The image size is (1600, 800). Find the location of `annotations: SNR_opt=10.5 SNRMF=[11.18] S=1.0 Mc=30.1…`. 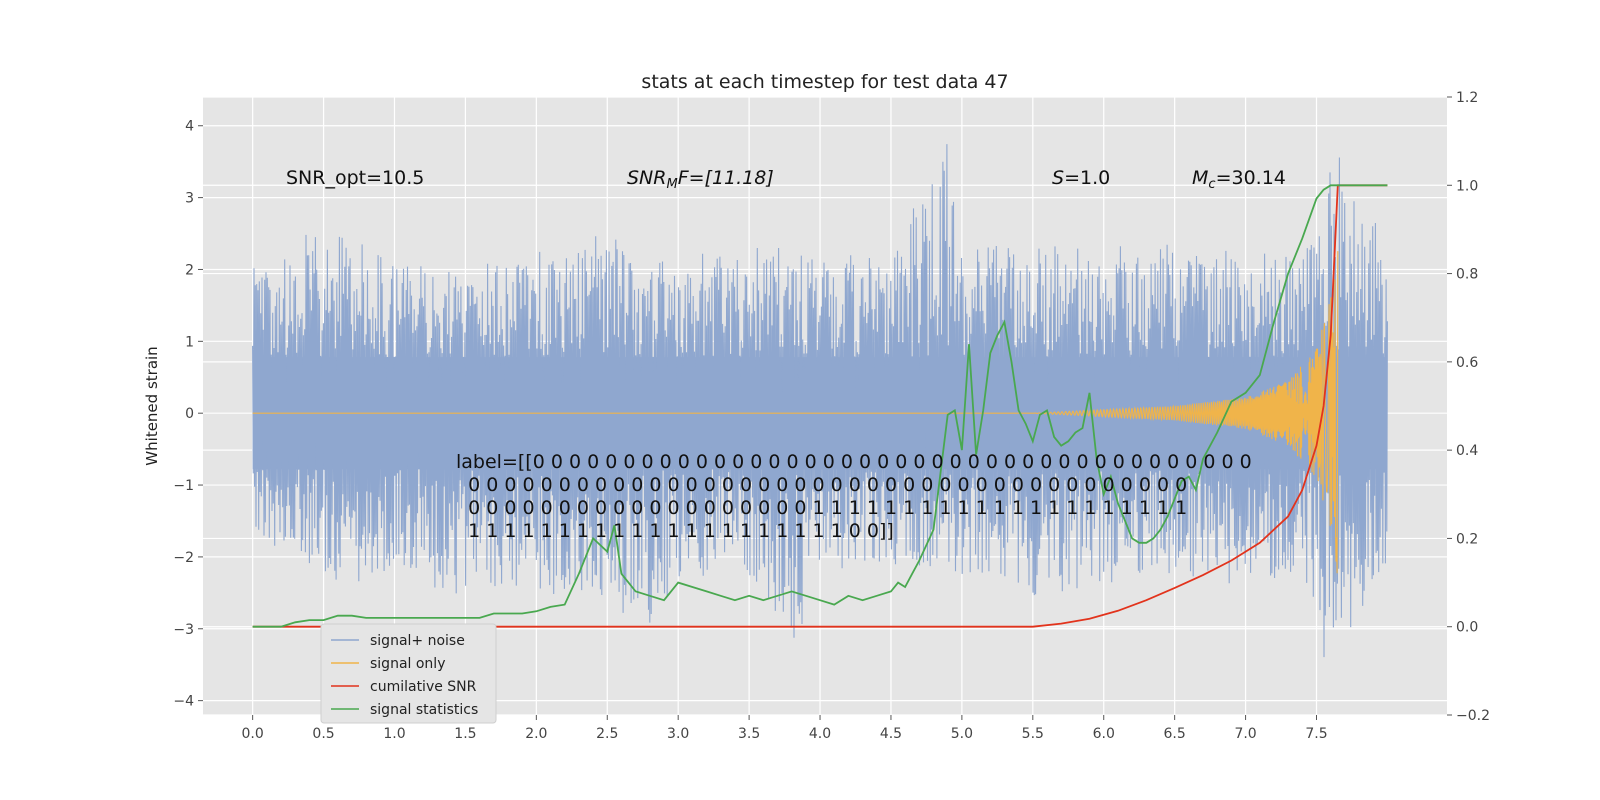

annotations: SNR_opt=10.5 SNRMF=[11.18] S=1.0 Mc=30.1… is located at coordinates (786, 179).